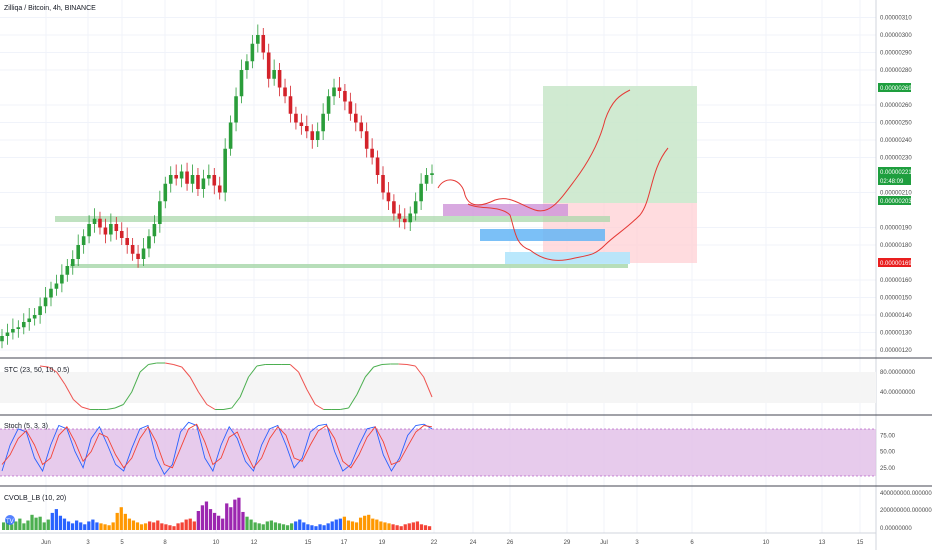 The width and height of the screenshot is (932, 550). What do you see at coordinates (896, 316) in the screenshot?
I see `price-tick-label: 0.00000140` at bounding box center [896, 316].